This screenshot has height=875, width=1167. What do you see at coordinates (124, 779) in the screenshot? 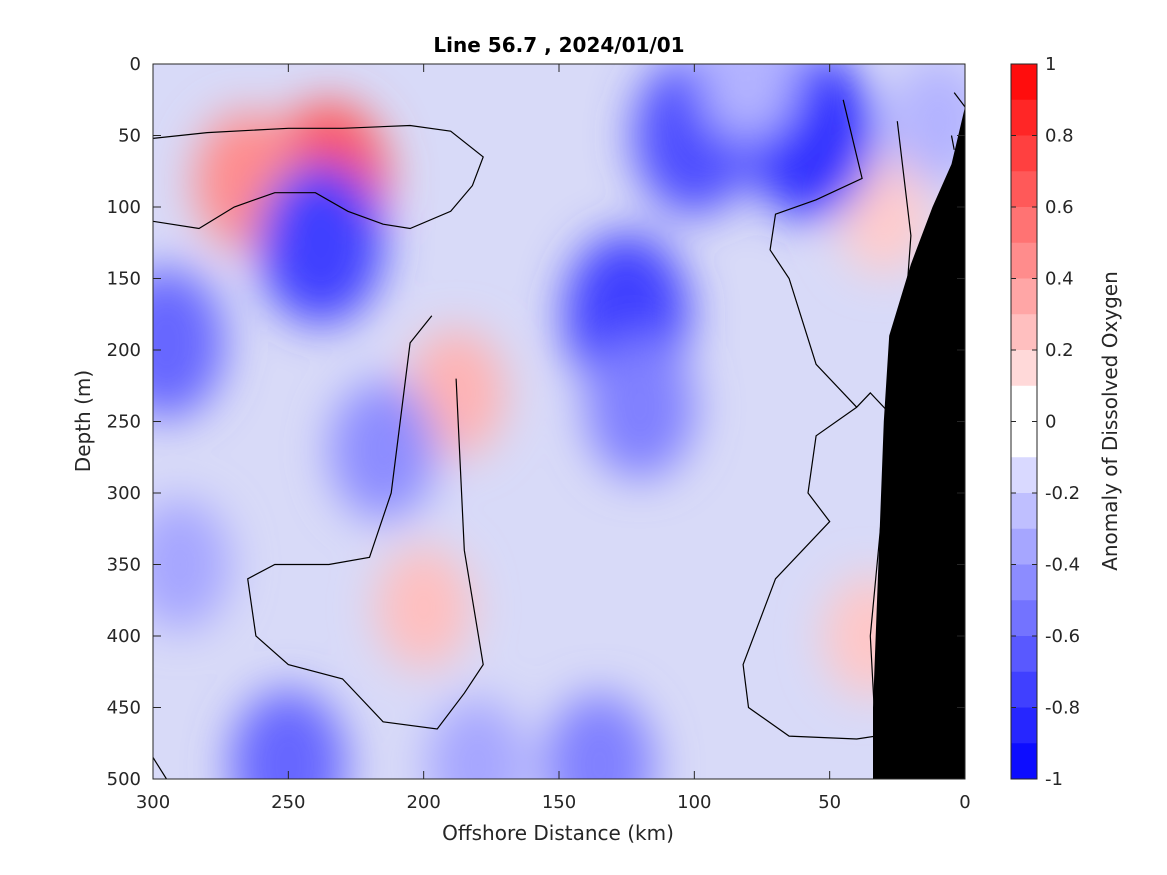
I see `y-tick-label: 500` at bounding box center [124, 779].